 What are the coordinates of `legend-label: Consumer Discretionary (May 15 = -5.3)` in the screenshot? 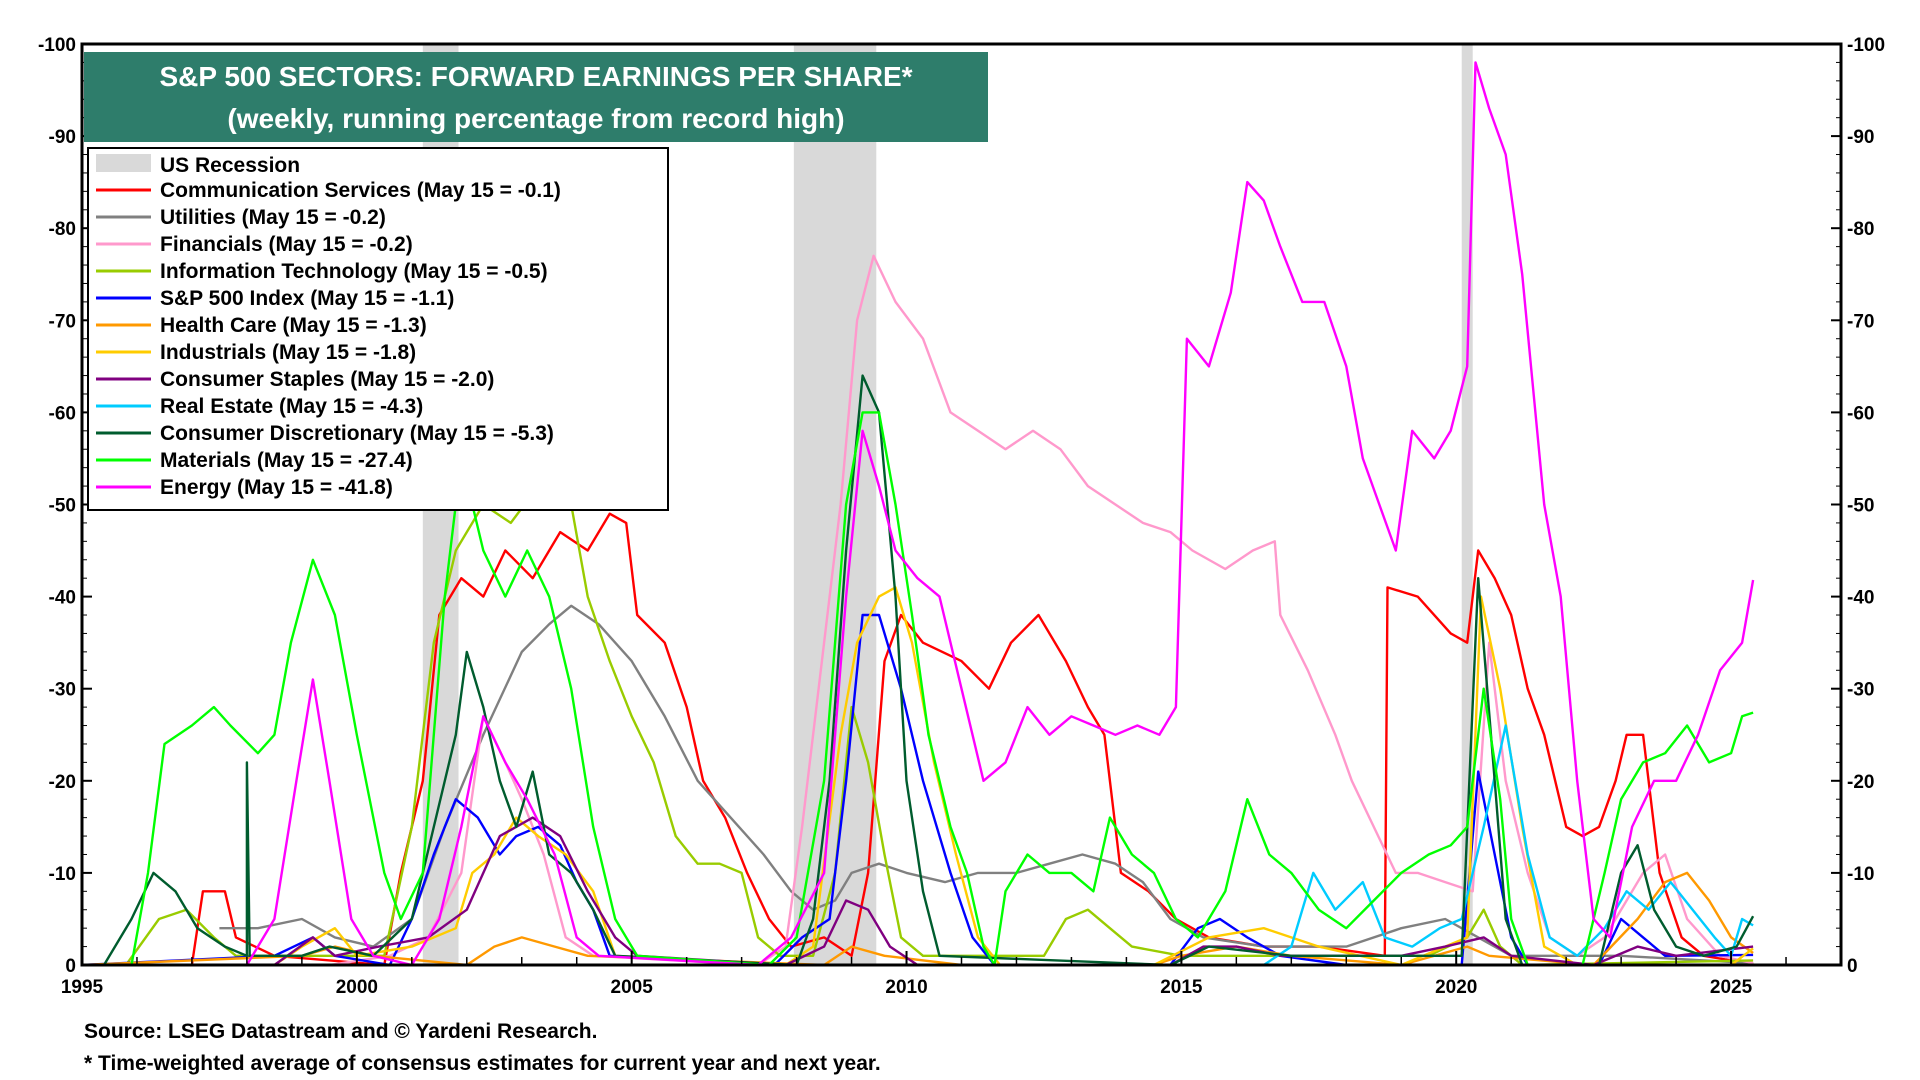 It's located at (357, 433).